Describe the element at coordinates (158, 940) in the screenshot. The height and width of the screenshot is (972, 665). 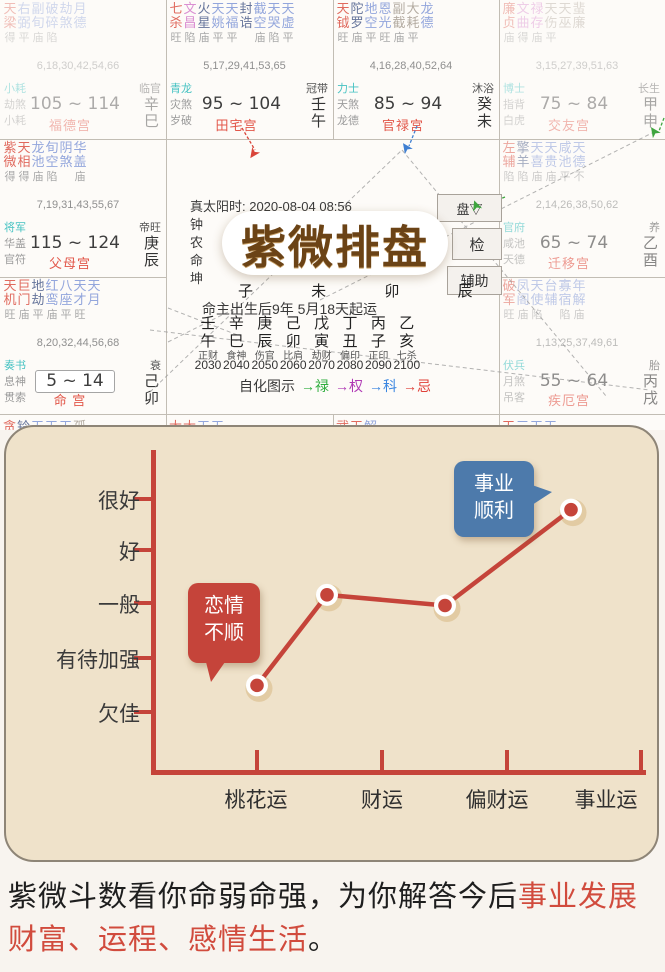
I see `promo-part-red: 财富、运程、感情生活` at that location.